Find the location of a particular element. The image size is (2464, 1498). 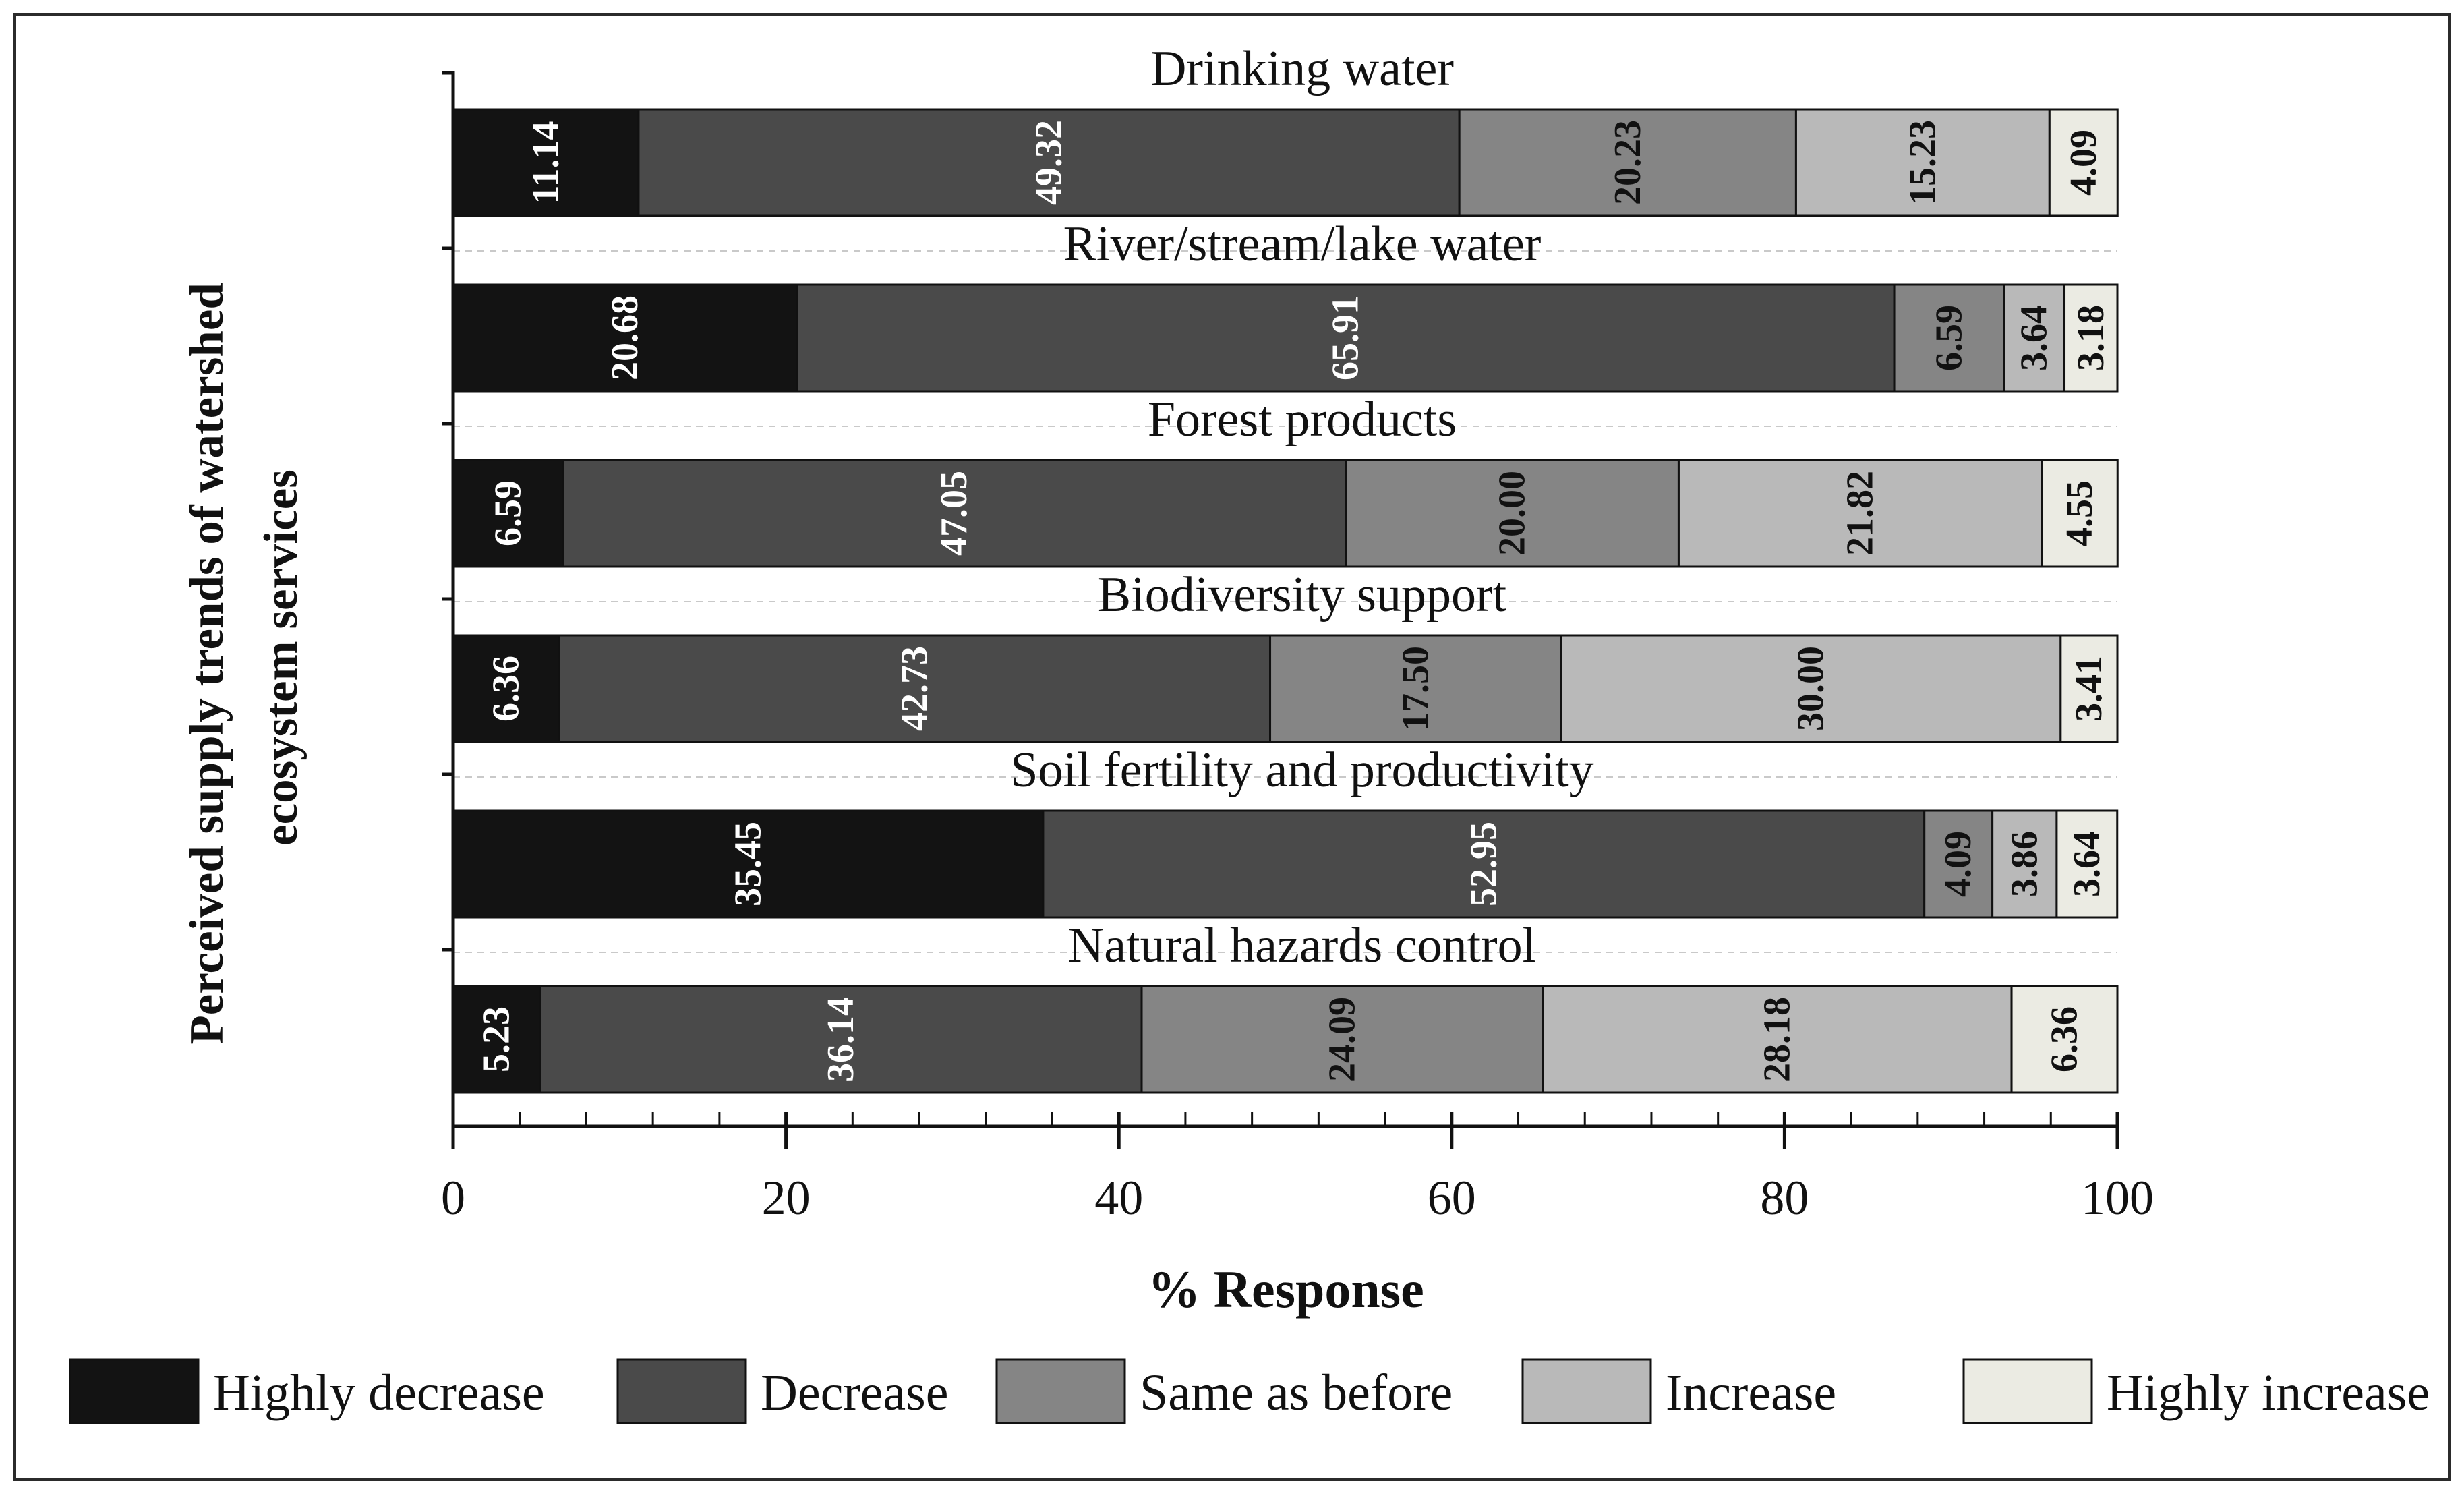

x-tick-label: 0 is located at coordinates (453, 1198).